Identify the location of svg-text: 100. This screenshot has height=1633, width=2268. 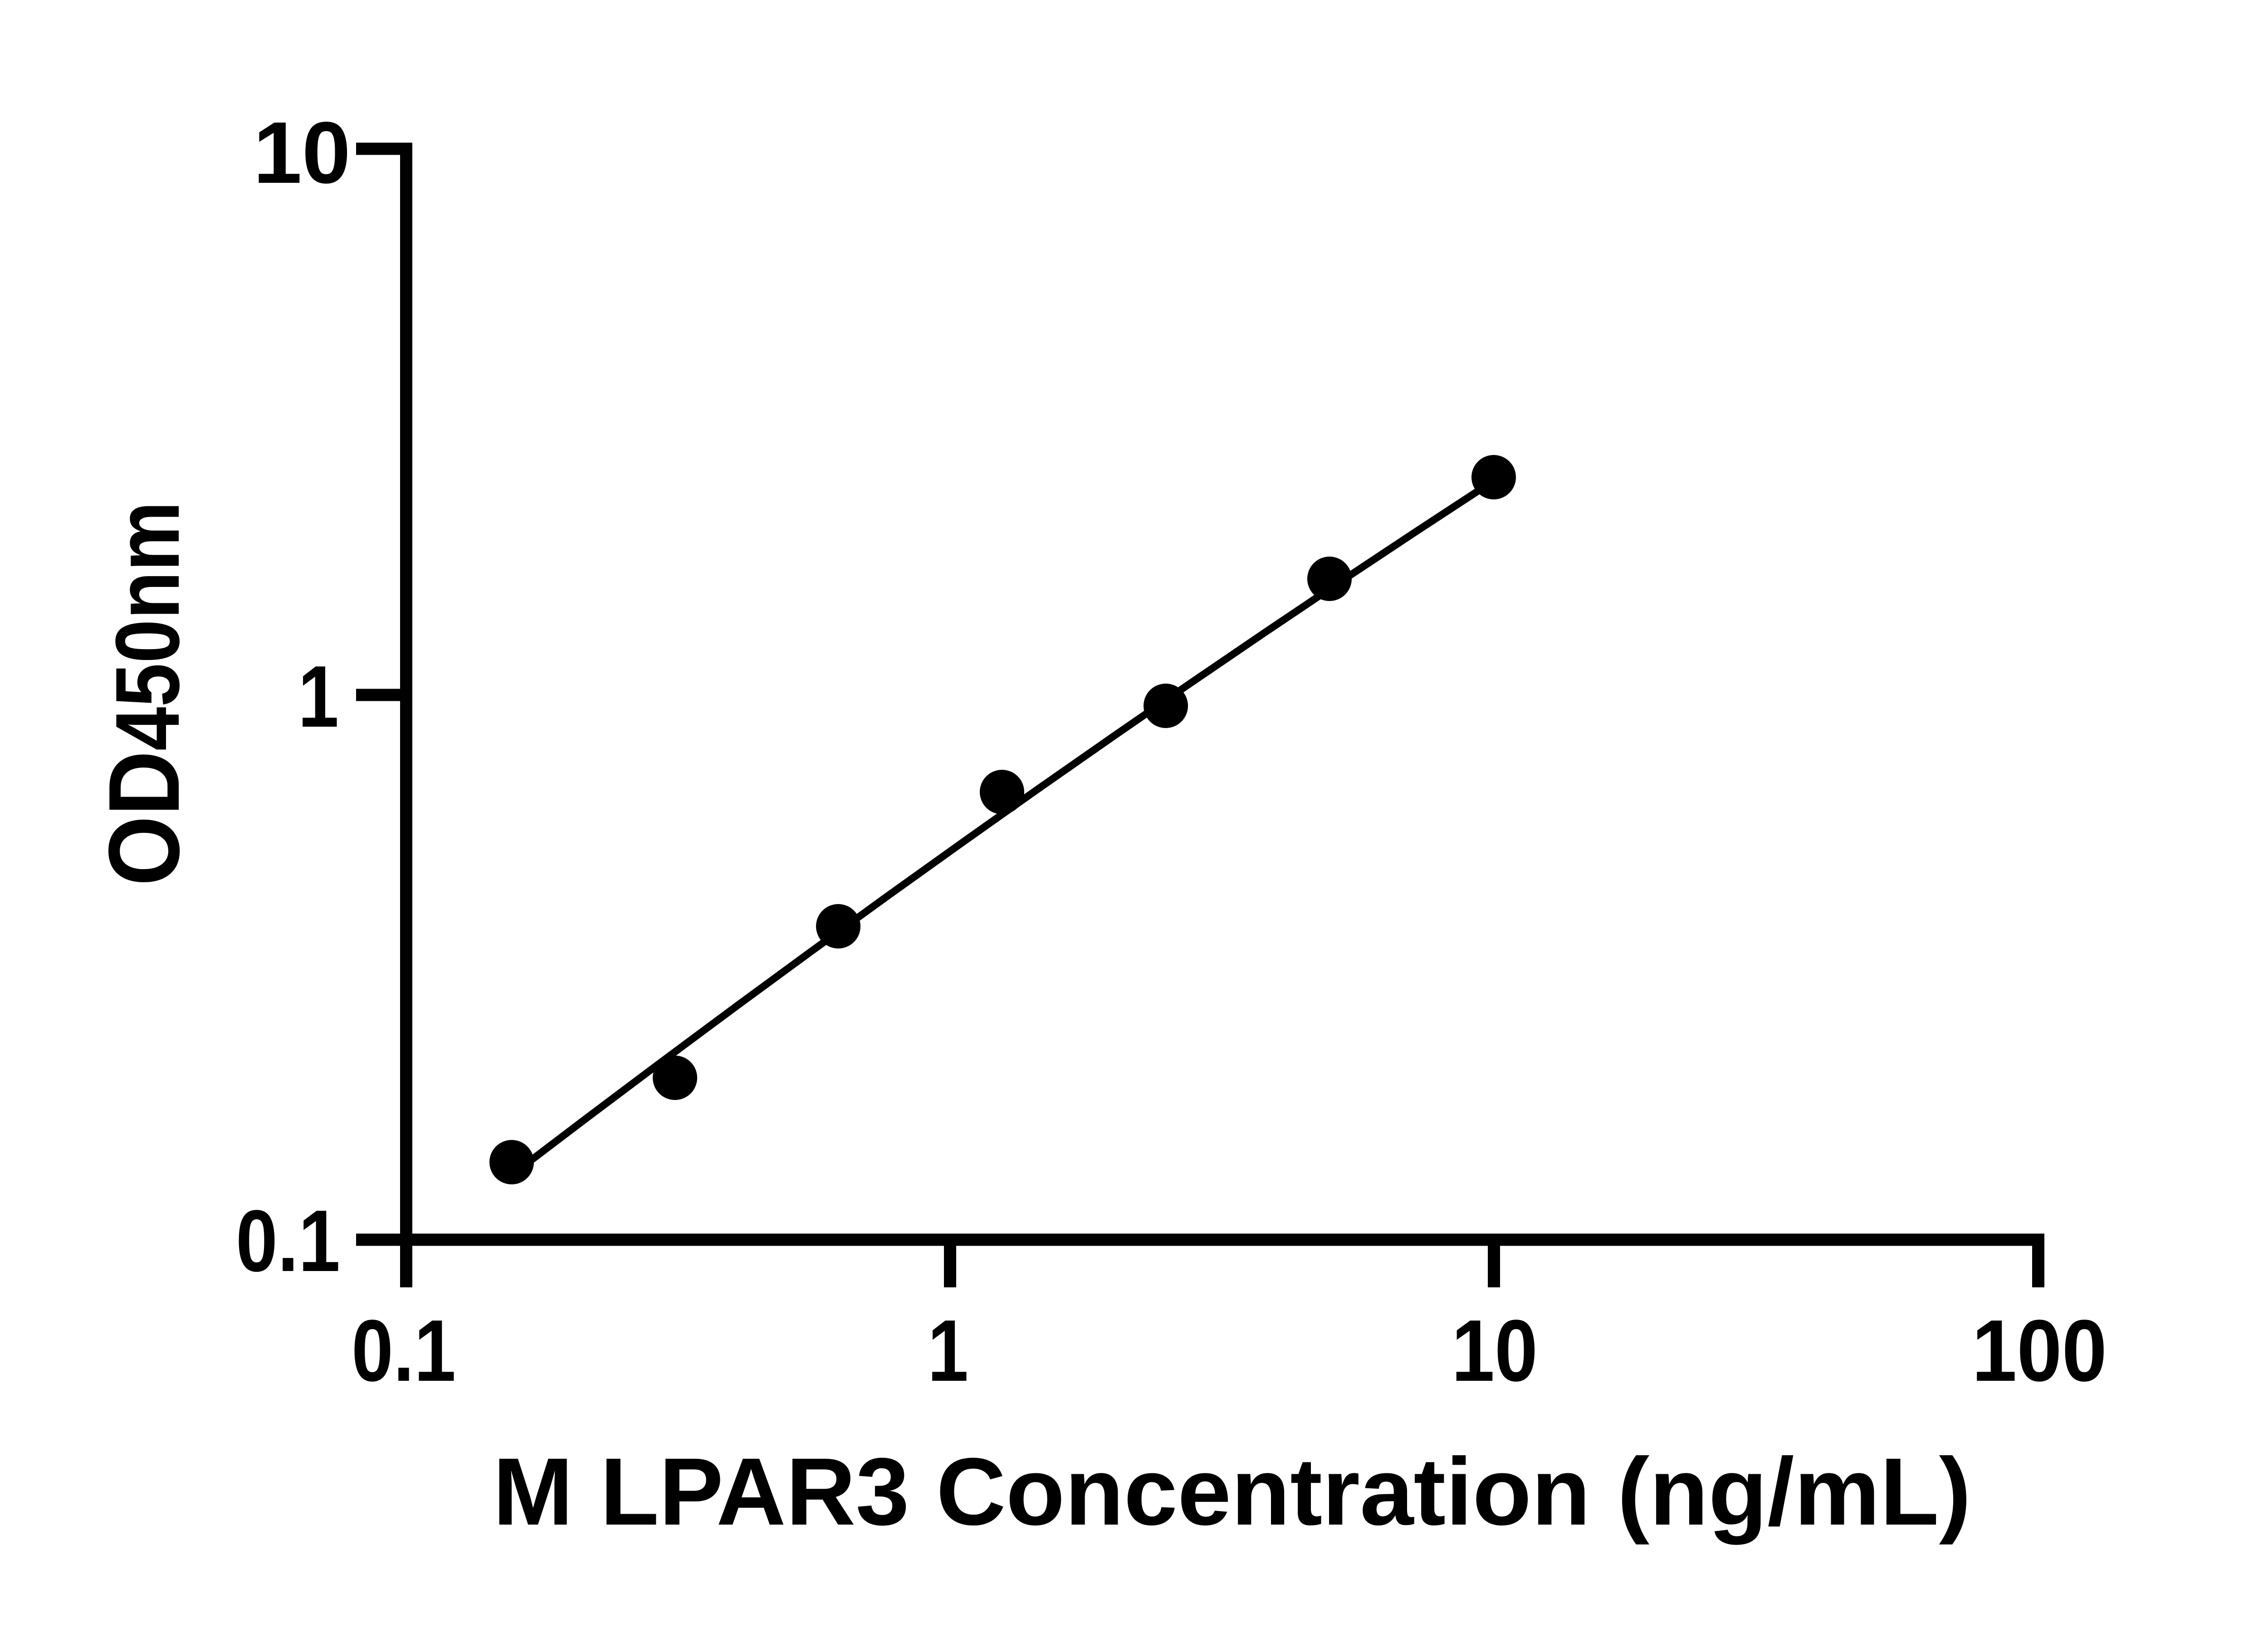
(2040, 1350).